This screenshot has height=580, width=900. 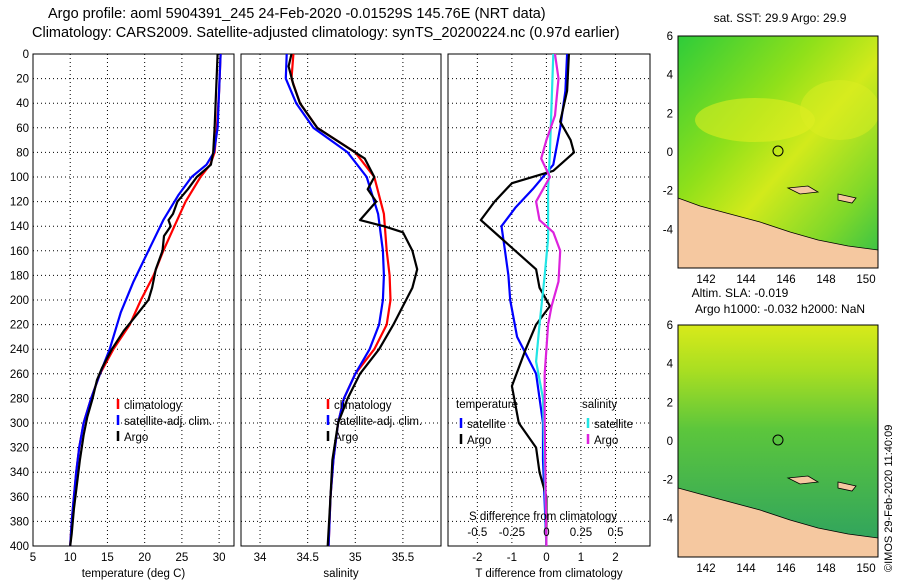 I want to click on depth-tick-label: 120, so click(x=19, y=203).